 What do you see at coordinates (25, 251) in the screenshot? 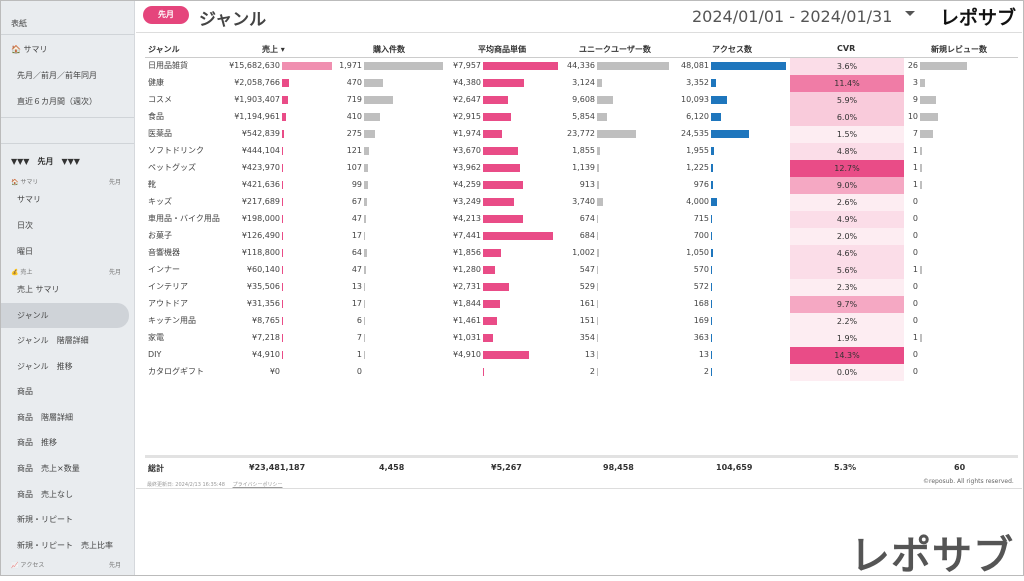
I see `sidebar-item-weekday: 曜日` at bounding box center [25, 251].